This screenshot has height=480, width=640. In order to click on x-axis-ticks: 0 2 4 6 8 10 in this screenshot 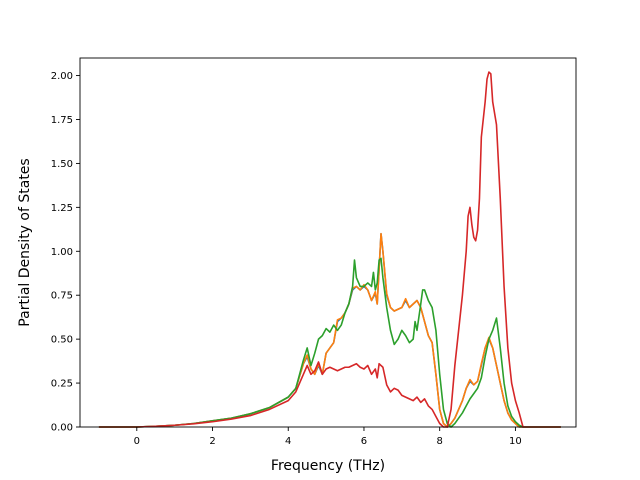, I will do `click(328, 437)`.